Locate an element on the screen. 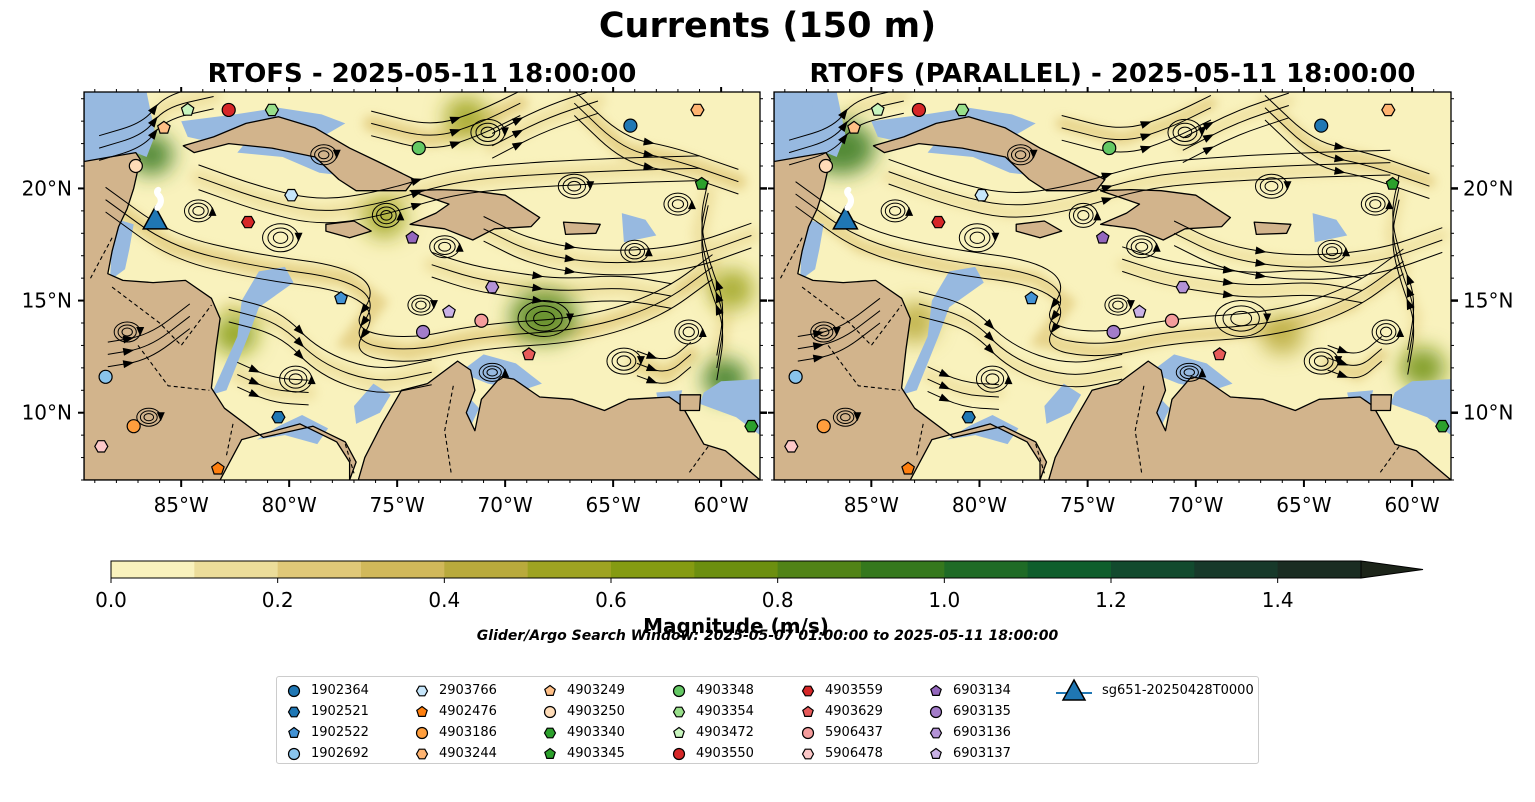 Image resolution: width=1535 pixels, height=802 pixels. x-tick-label: 75°W is located at coordinates (1087, 505).